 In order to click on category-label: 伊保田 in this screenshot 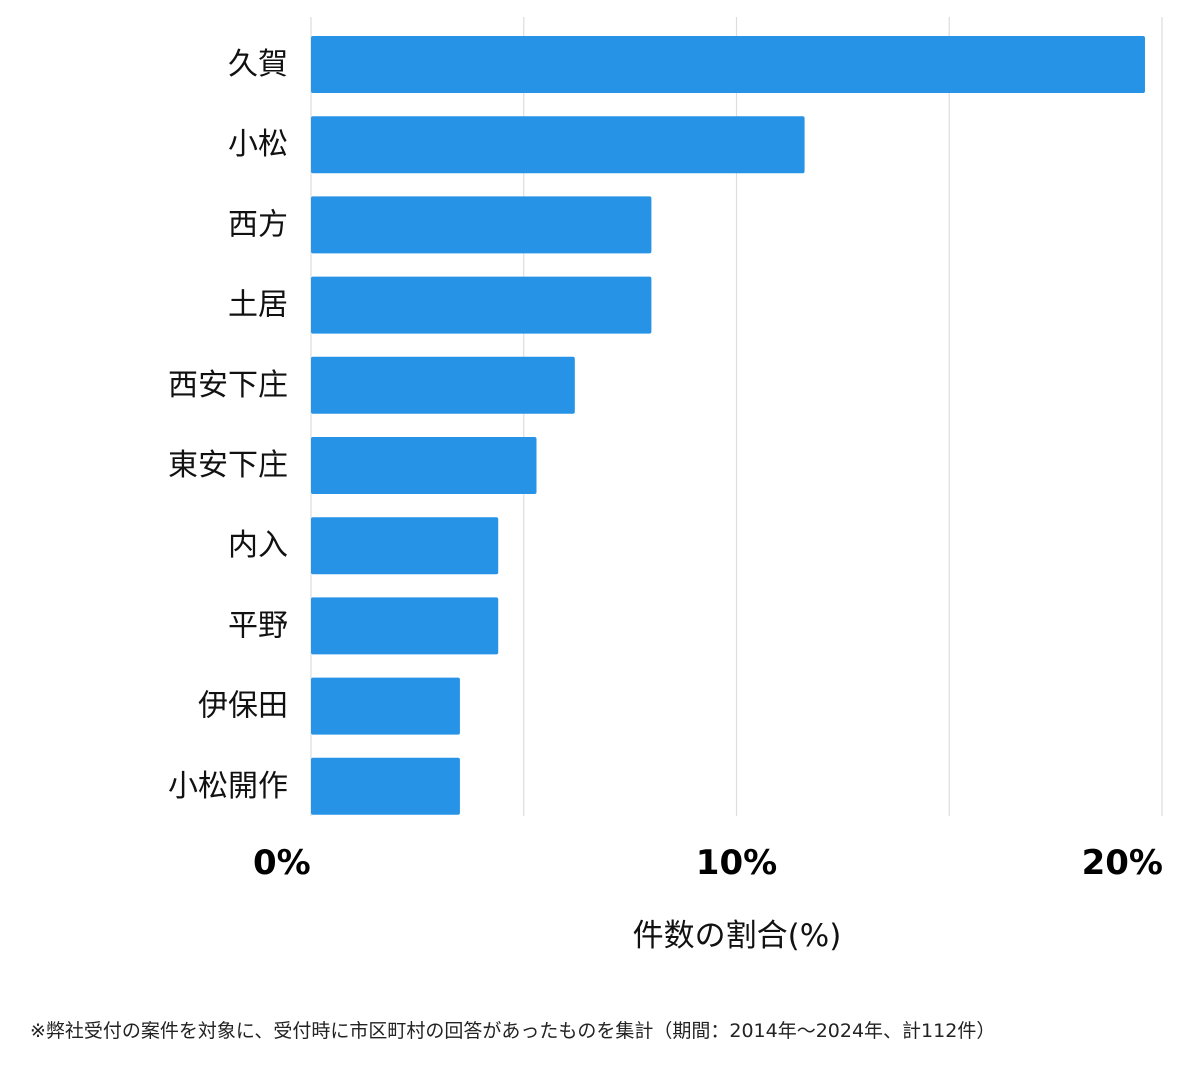, I will do `click(243, 706)`.